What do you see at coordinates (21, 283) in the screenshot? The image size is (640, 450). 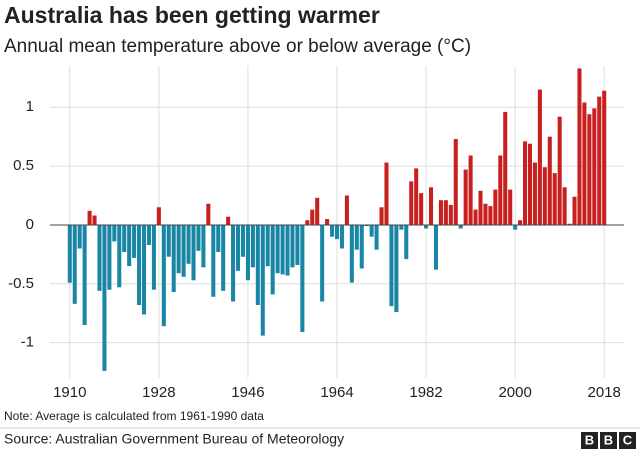 I see `y-tick-label: -0.5` at bounding box center [21, 283].